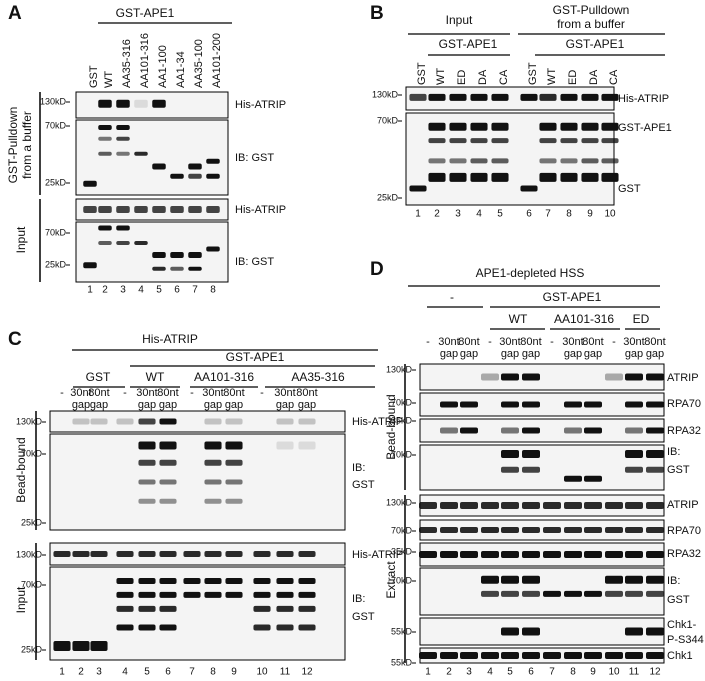  What do you see at coordinates (614, 672) in the screenshot?
I see `lane-number: 10` at bounding box center [614, 672].